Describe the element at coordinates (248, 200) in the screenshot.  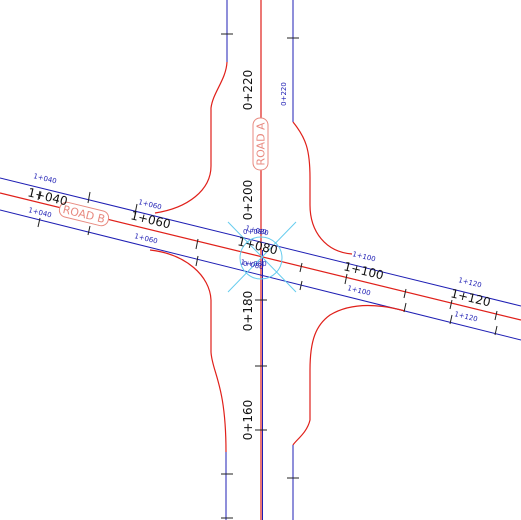
I see `road-a-station-0-200: 0+200` at that location.